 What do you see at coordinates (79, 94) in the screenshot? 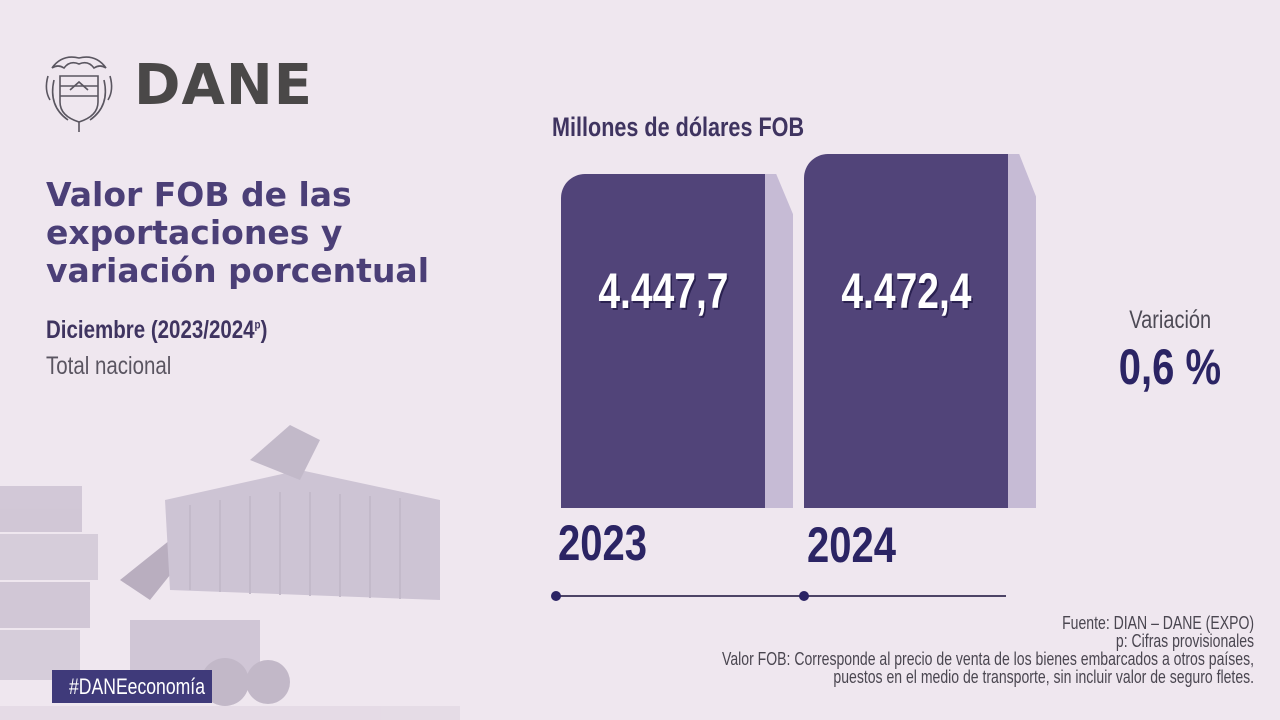
I see `coat-of-arms-icon` at bounding box center [79, 94].